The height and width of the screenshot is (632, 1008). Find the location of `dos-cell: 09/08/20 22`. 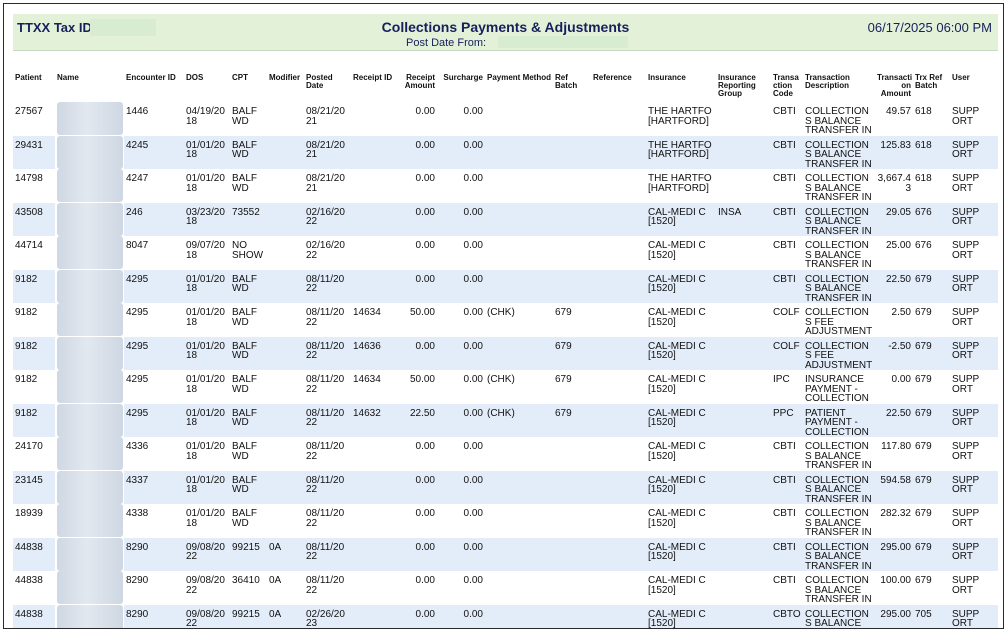

dos-cell: 09/08/20 22 is located at coordinates (205, 585).